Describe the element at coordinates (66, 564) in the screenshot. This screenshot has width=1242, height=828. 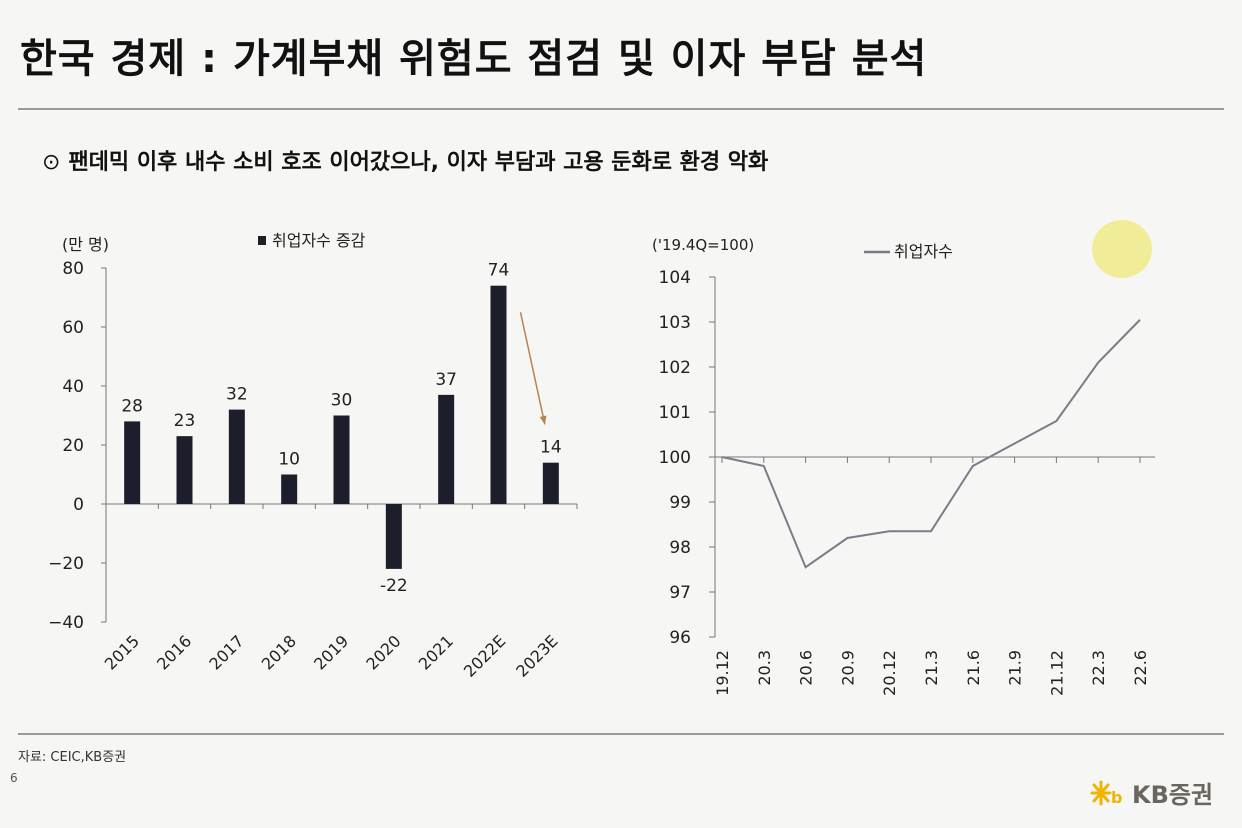
I see `y-tick-label: −20` at that location.